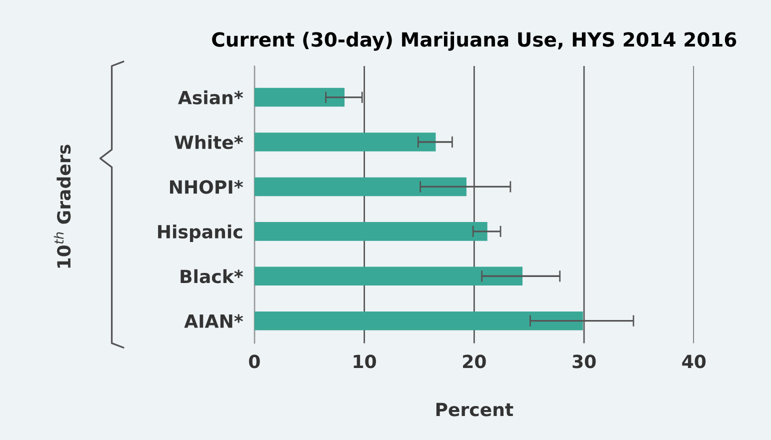 This screenshot has width=771, height=440. What do you see at coordinates (200, 233) in the screenshot?
I see `y-tick-label: Hispanic` at bounding box center [200, 233].